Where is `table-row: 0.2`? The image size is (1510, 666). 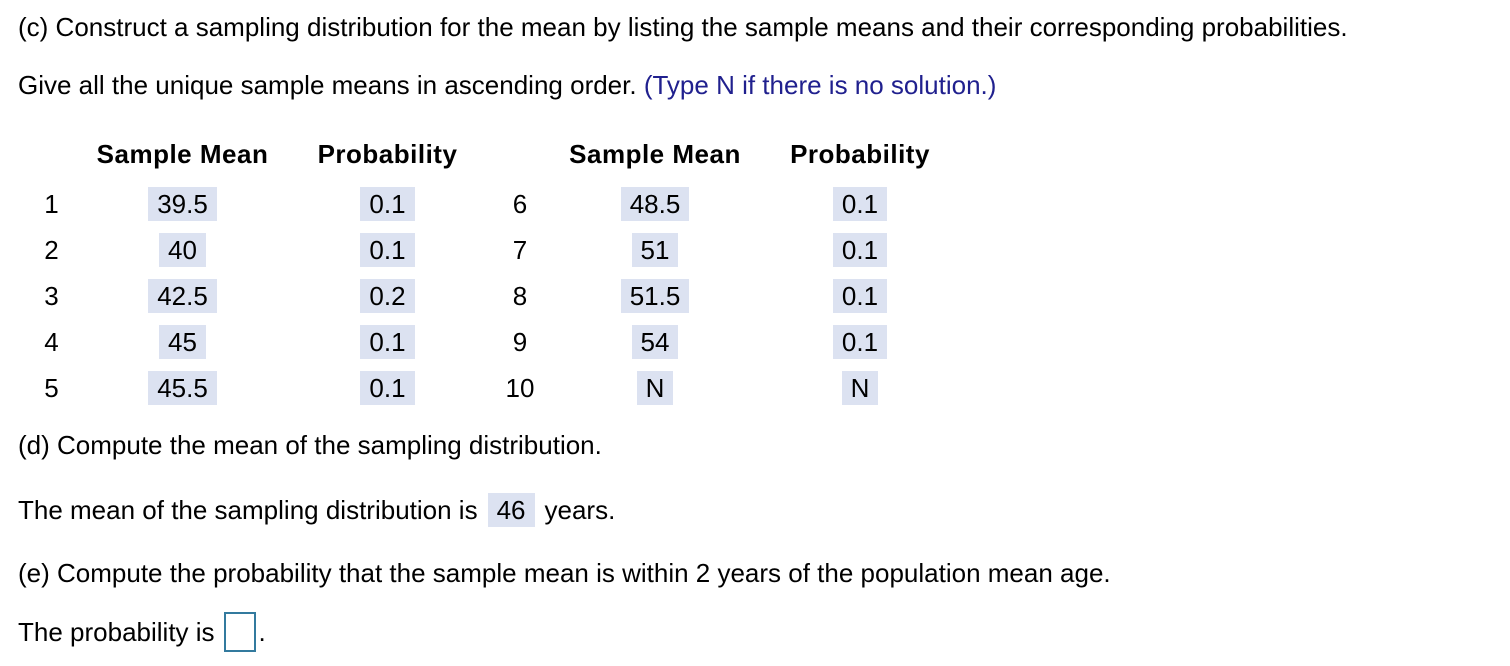
table-row: 0.2 is located at coordinates (387, 296).